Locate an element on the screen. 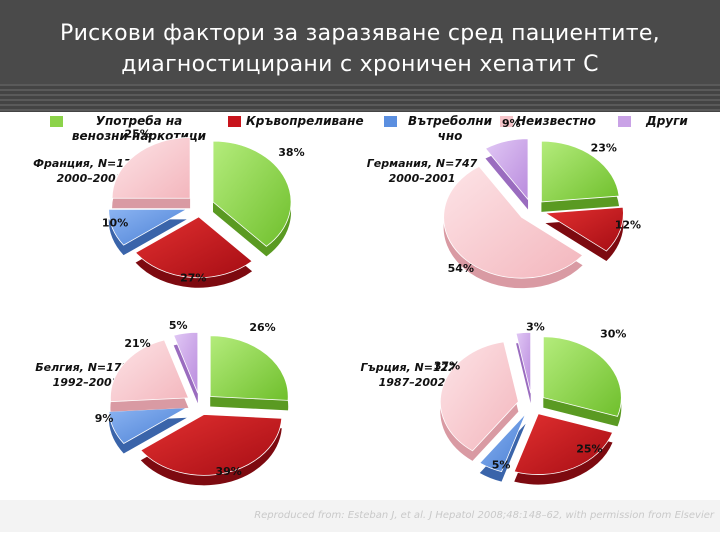 The height and width of the screenshot is (540, 720). pie-belgium: 26% 39% 9% 21% 5% is located at coordinates (192, 402).